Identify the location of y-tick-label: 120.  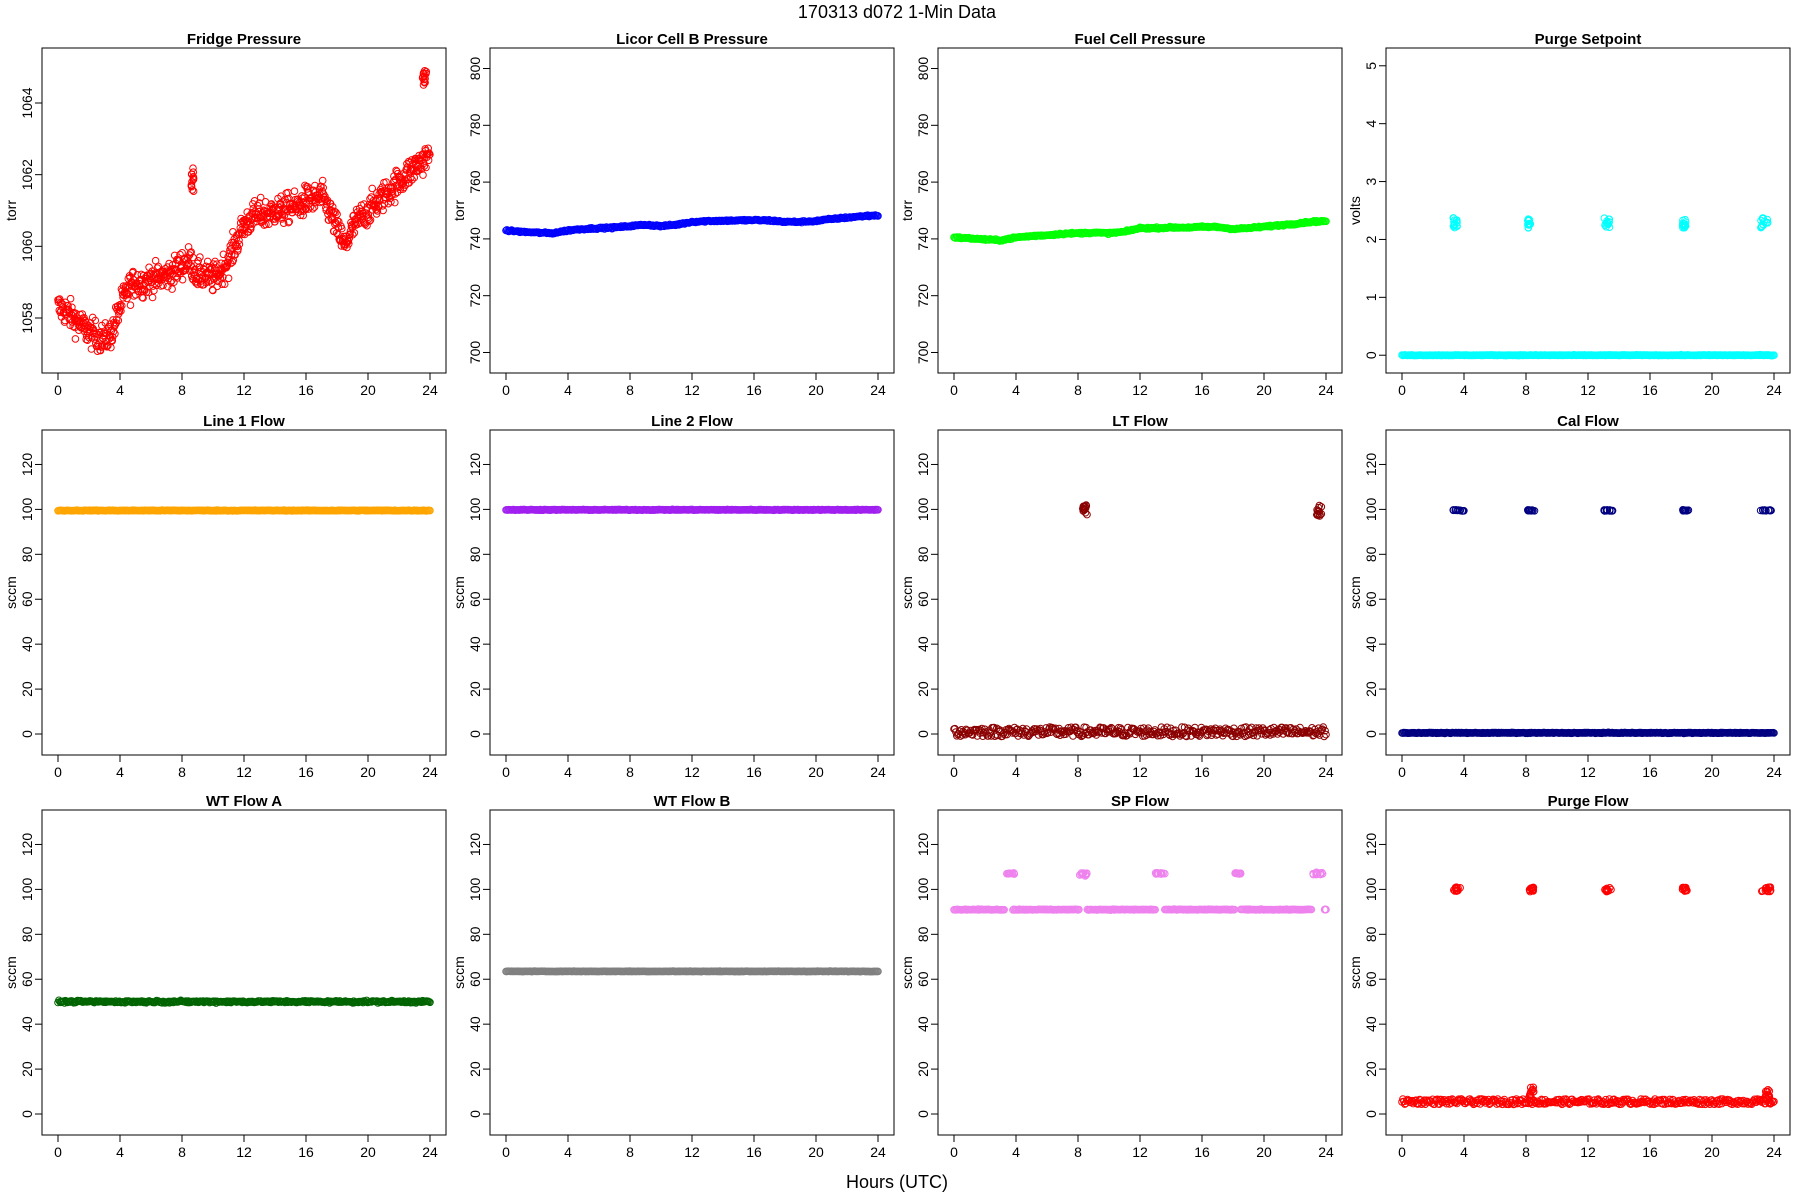
(475, 465).